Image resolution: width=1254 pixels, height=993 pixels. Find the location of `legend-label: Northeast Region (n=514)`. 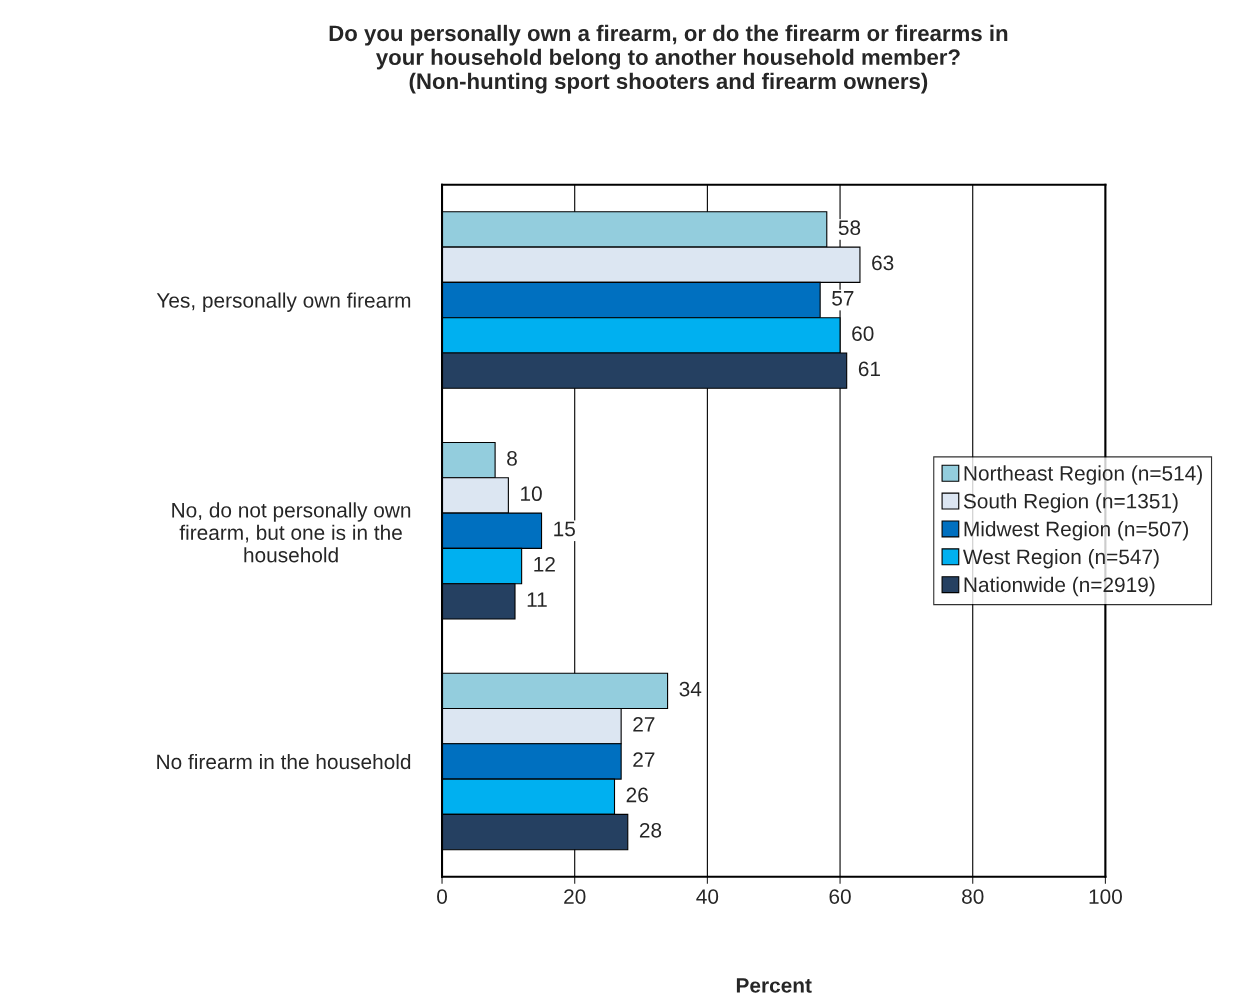

legend-label: Northeast Region (n=514) is located at coordinates (1083, 475).